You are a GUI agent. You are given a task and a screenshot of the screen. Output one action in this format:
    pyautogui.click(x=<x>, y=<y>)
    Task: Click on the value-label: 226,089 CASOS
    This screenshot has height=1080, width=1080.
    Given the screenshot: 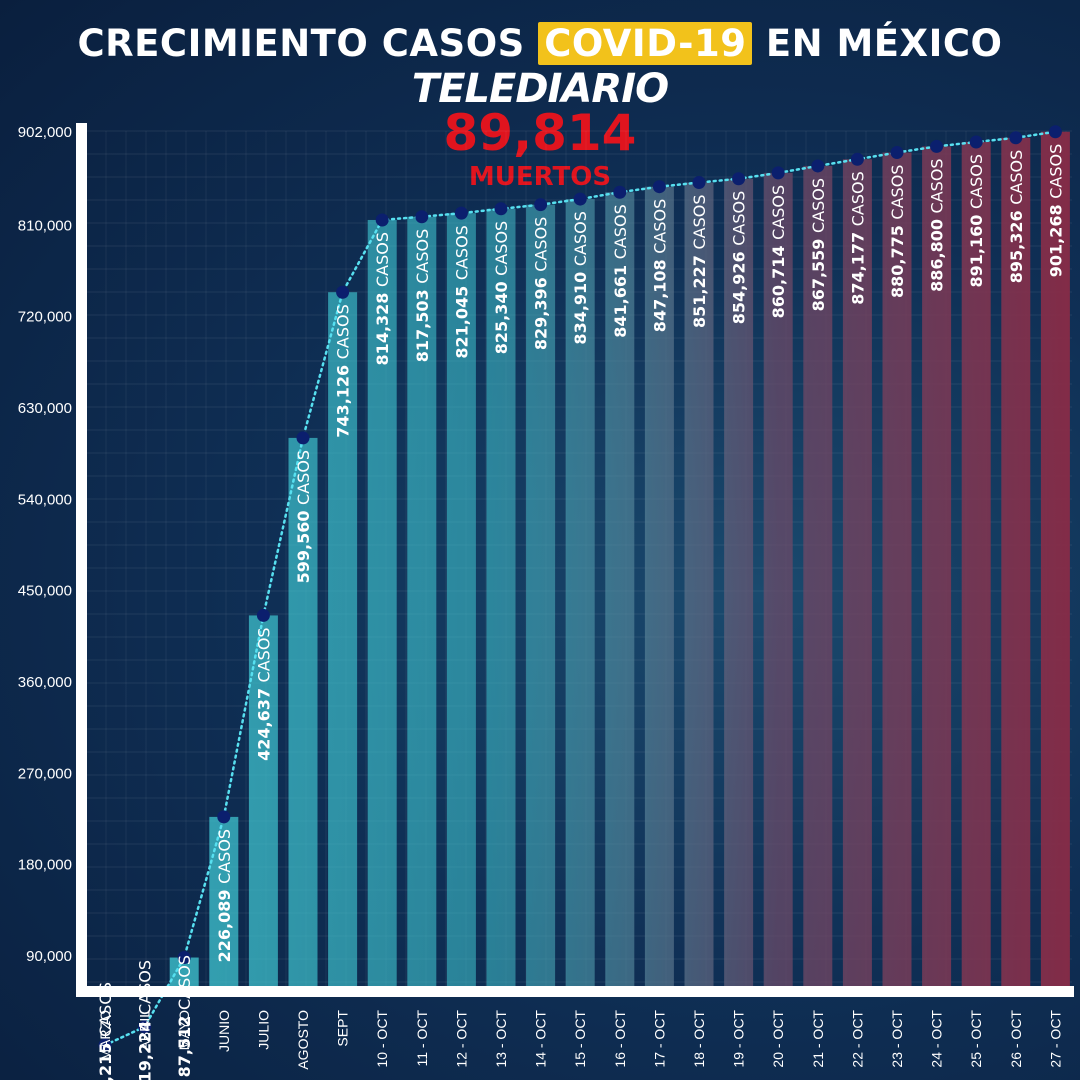 What is the action you would take?
    pyautogui.click(x=224, y=895)
    